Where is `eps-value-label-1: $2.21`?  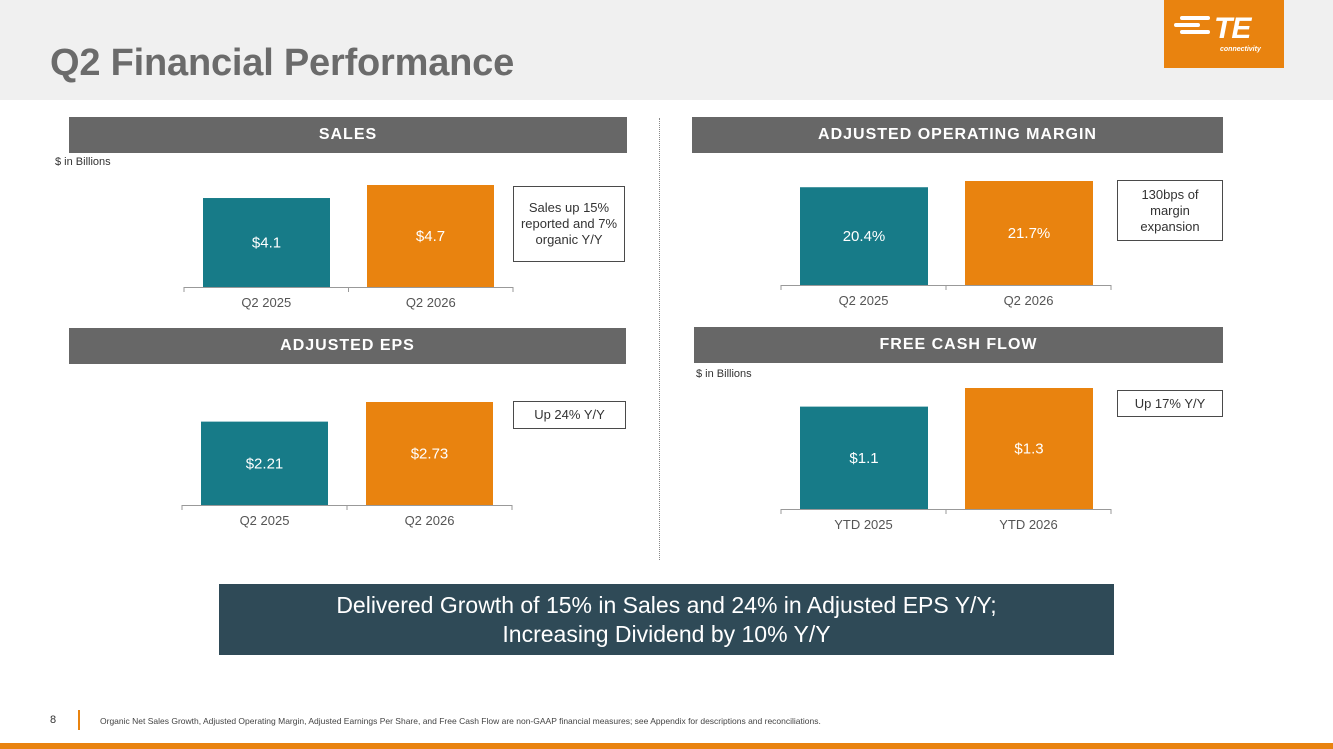 eps-value-label-1: $2.21 is located at coordinates (265, 463).